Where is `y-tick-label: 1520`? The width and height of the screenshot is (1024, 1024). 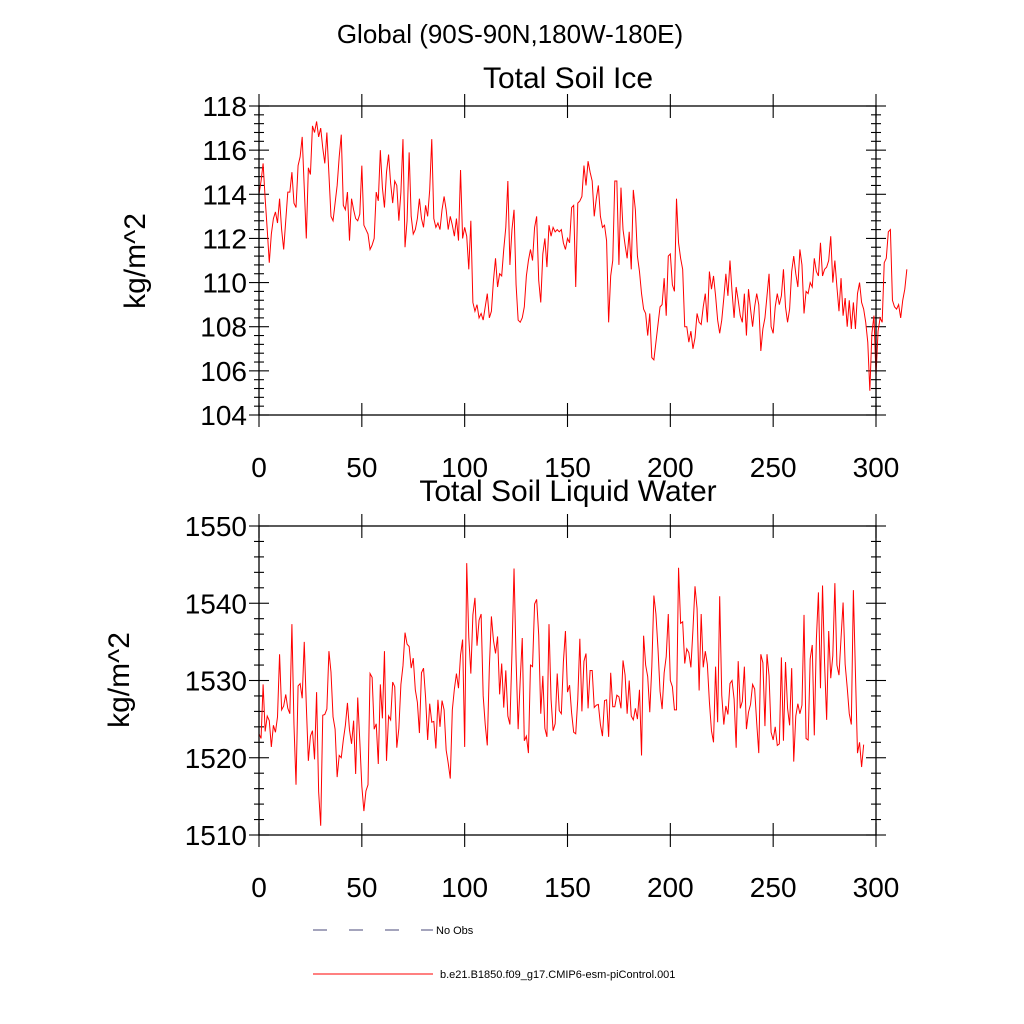 y-tick-label: 1520 is located at coordinates (216, 758).